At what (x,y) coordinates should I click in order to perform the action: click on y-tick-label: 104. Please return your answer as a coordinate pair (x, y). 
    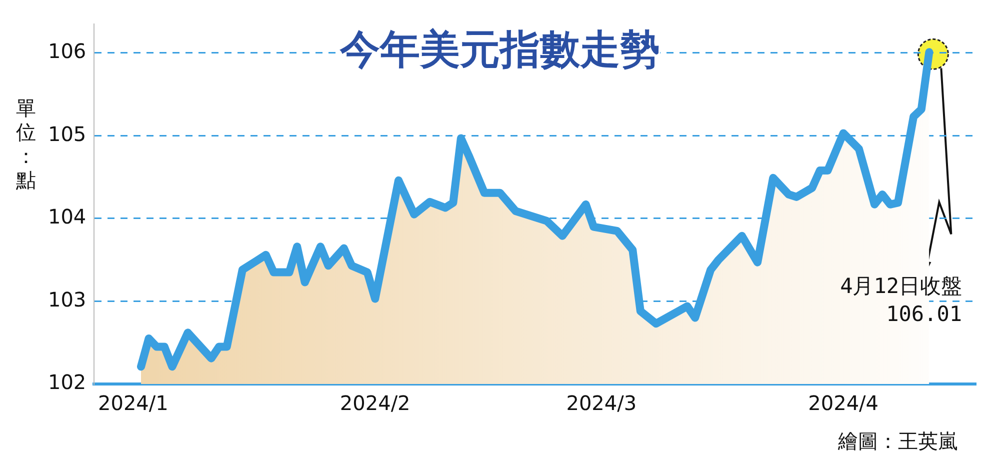
    Looking at the image, I should click on (67, 216).